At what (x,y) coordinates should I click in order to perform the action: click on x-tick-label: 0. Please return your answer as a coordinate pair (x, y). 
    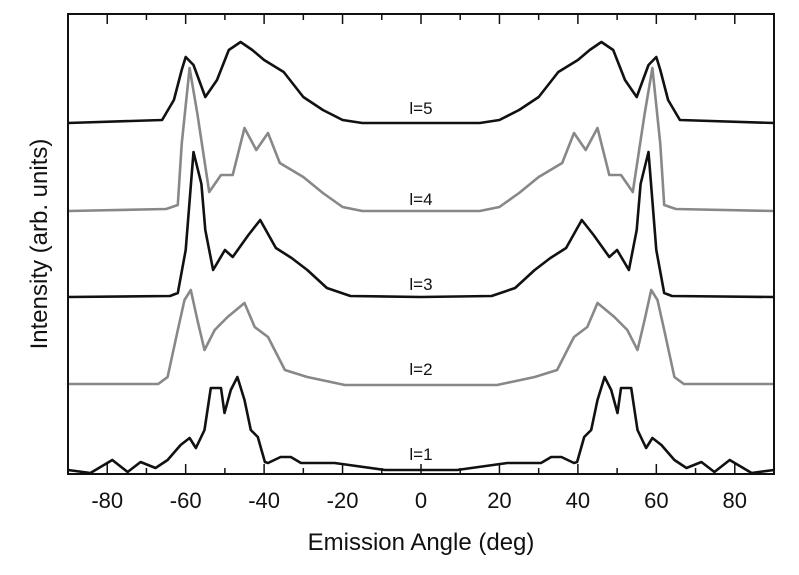
    Looking at the image, I should click on (421, 500).